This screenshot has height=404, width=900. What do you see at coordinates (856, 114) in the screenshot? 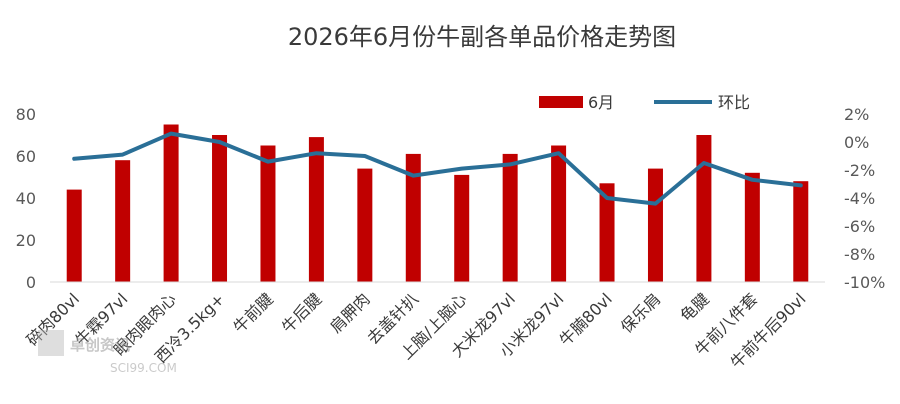
I see `y-right-tick-label: 2%` at bounding box center [856, 114].